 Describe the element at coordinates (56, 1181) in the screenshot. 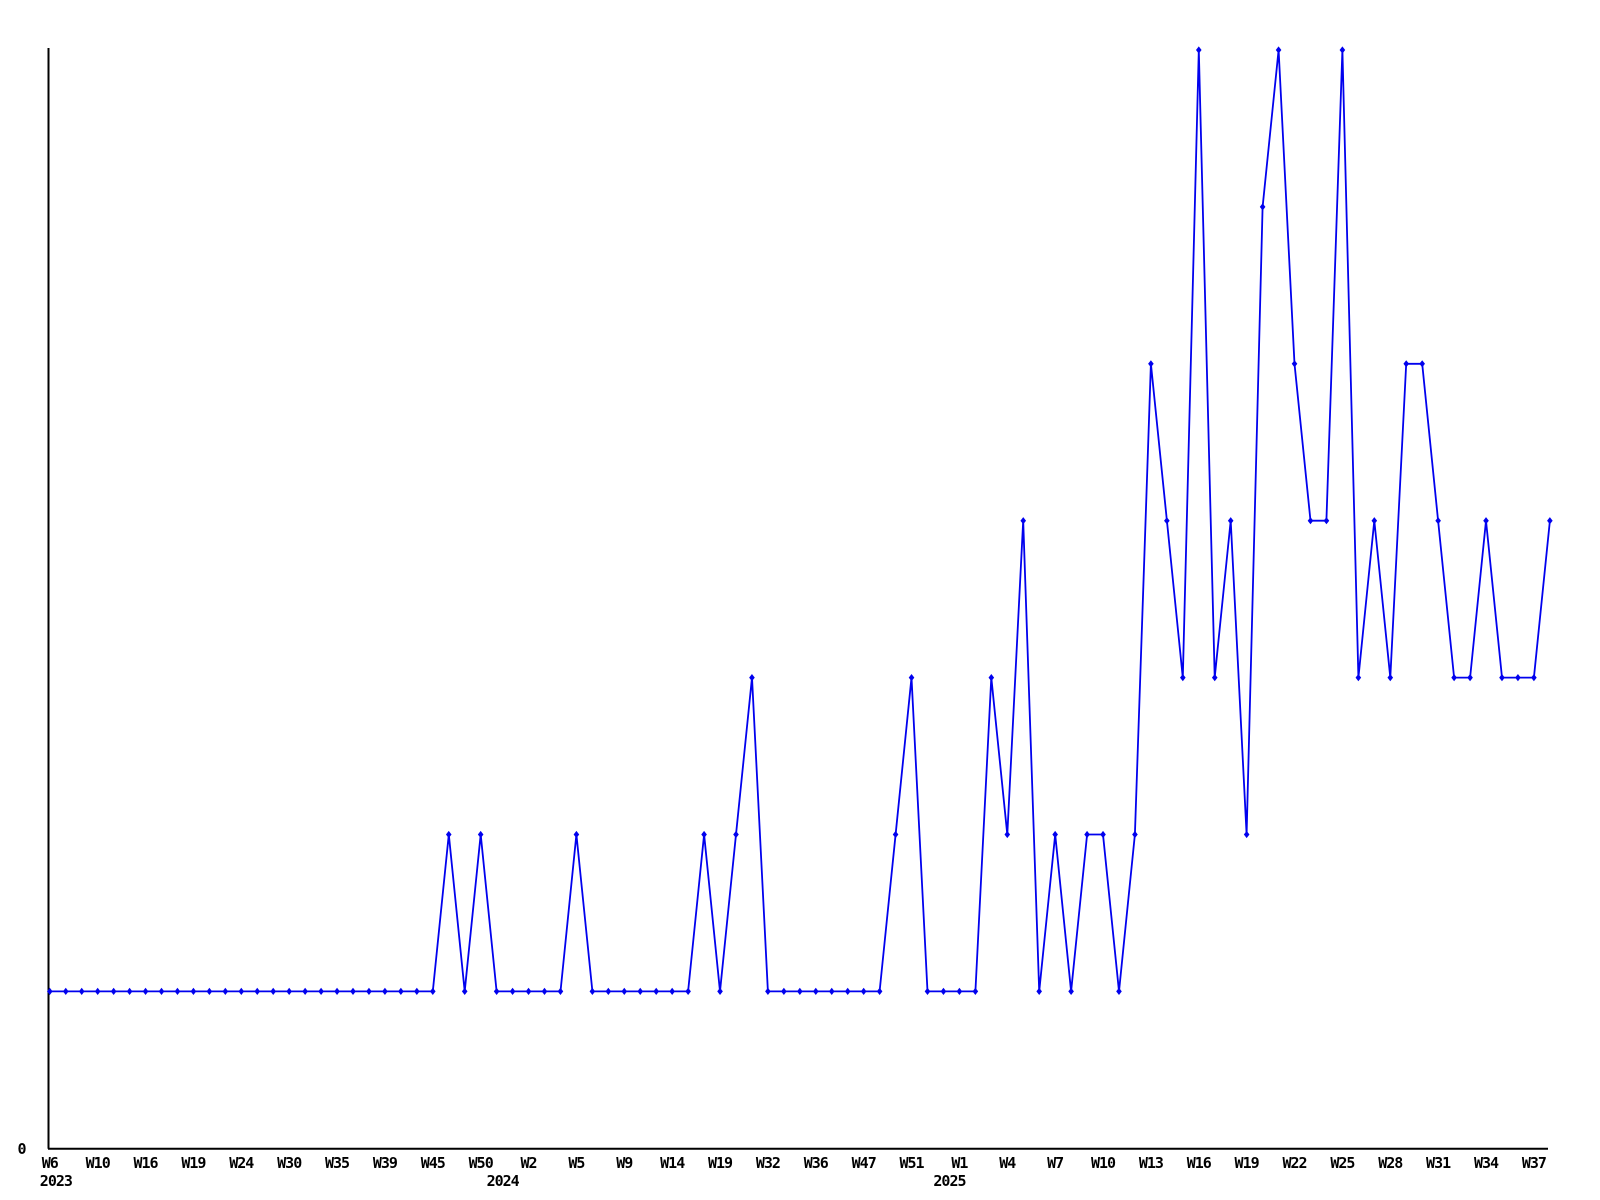

I see `year-label: 2023` at that location.